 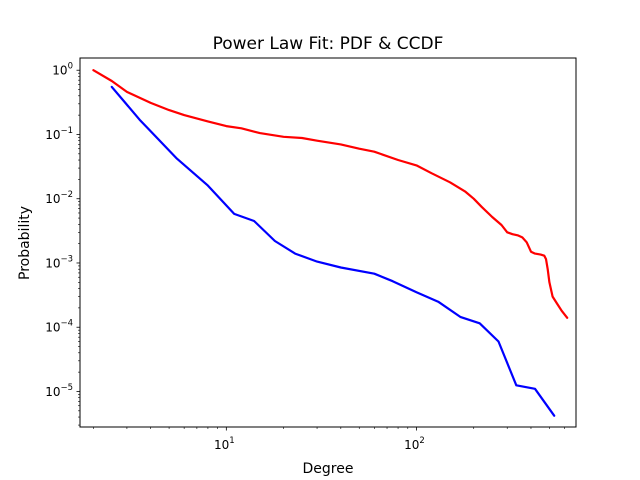 What do you see at coordinates (62, 244) in the screenshot?
I see `y-axis-ticks: 10⁻⁵ 10⁻⁴ 10⁻³ 10⁻² 10⁻¹ 10⁰` at bounding box center [62, 244].